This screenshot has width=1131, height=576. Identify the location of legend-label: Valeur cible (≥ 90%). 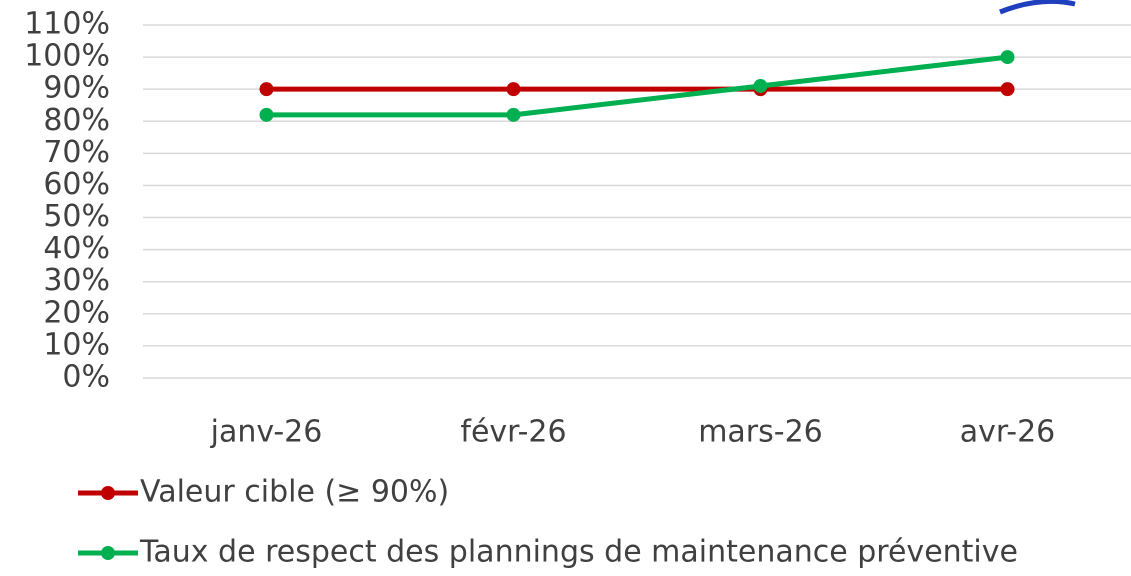
(294, 492).